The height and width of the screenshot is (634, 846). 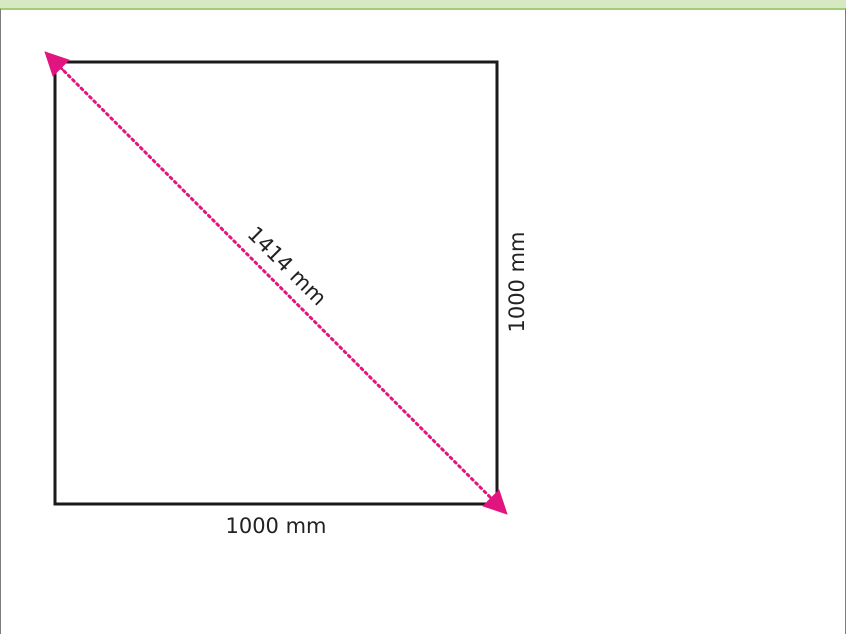 What do you see at coordinates (423, 4) in the screenshot?
I see `header-bar` at bounding box center [423, 4].